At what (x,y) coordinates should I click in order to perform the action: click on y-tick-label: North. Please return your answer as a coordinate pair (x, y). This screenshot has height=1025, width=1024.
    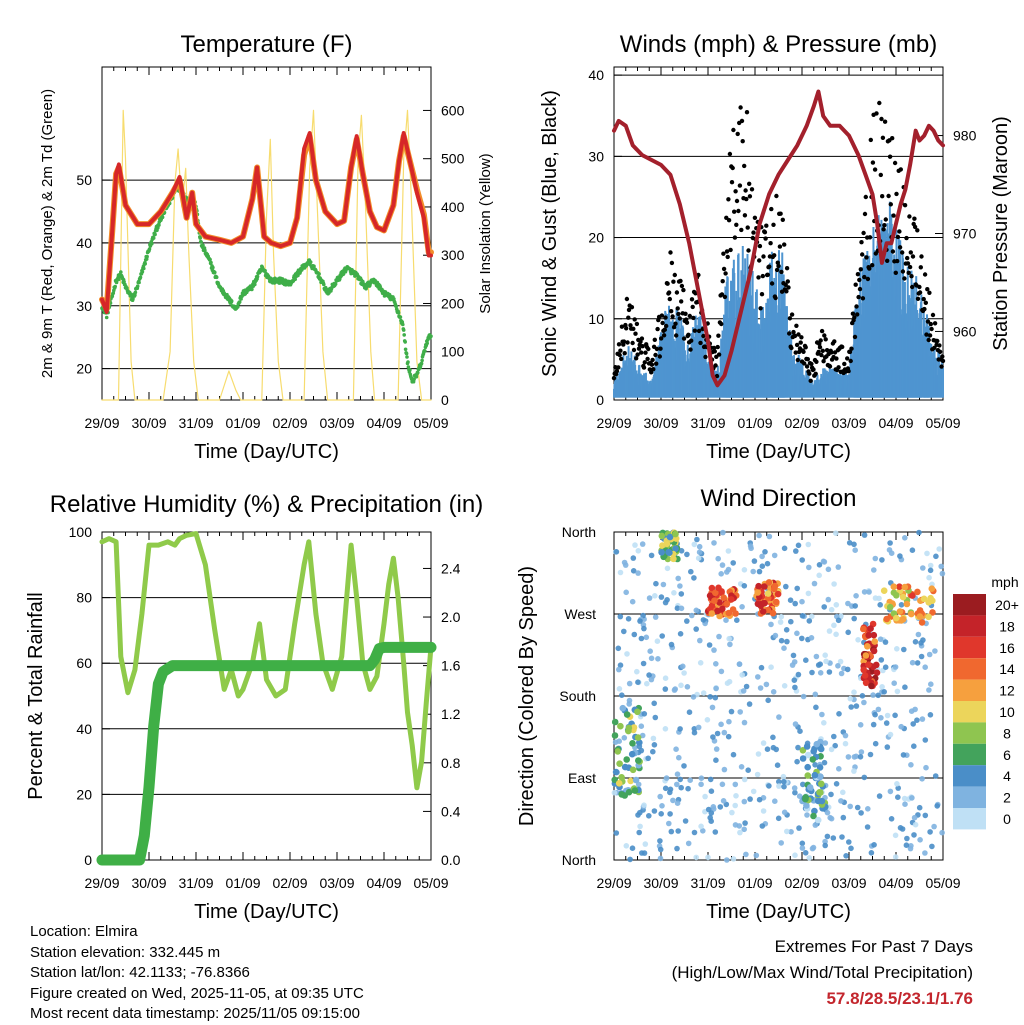
    Looking at the image, I should click on (579, 532).